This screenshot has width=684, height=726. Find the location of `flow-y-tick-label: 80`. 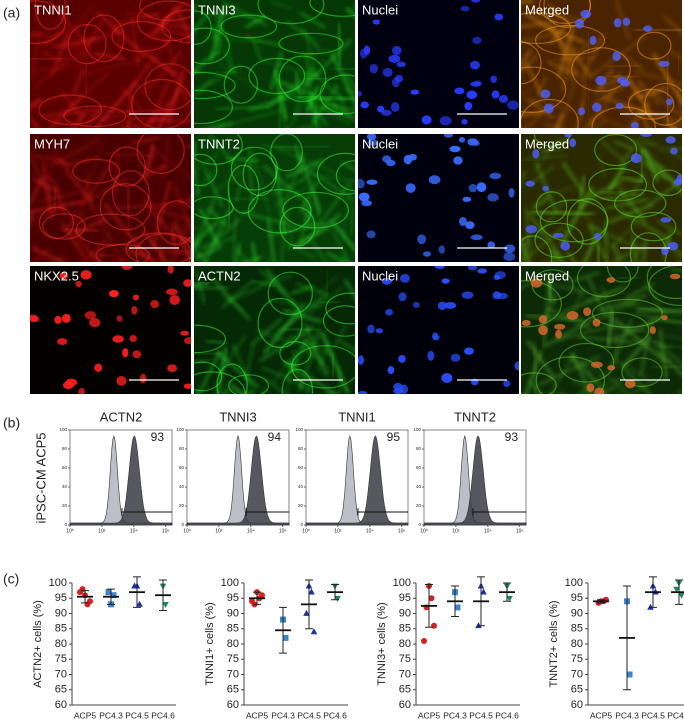

flow-y-tick-label: 80 is located at coordinates (65, 448).